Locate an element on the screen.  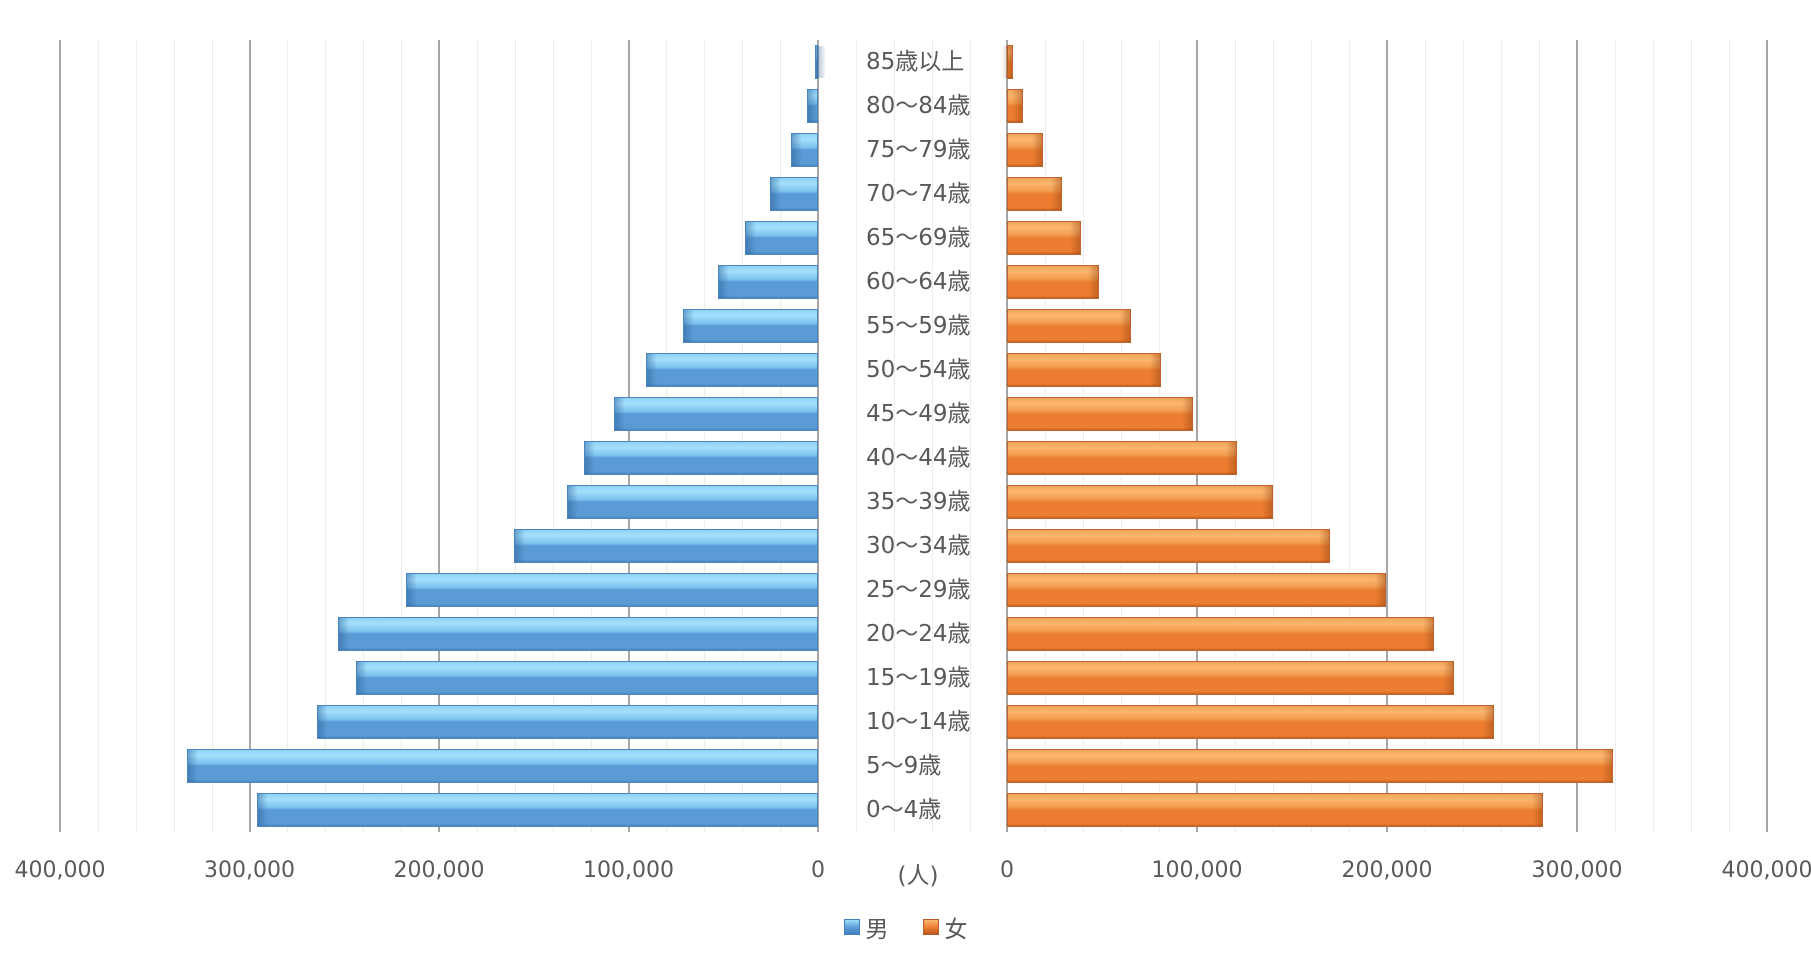
legend-item-male: 男 is located at coordinates (866, 927).